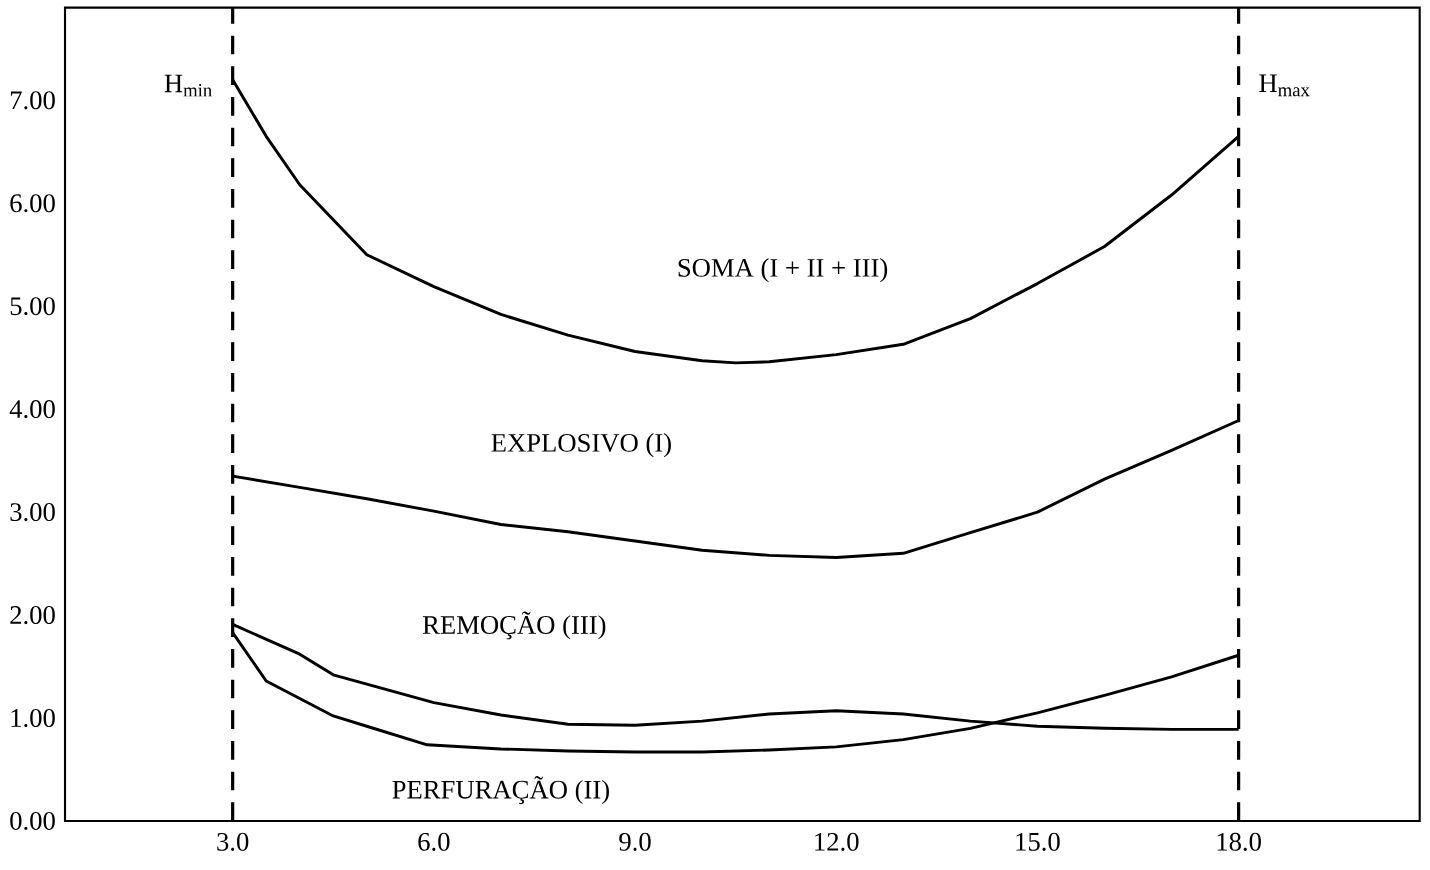  I want to click on x-tick-label: 9.0, so click(635, 841).